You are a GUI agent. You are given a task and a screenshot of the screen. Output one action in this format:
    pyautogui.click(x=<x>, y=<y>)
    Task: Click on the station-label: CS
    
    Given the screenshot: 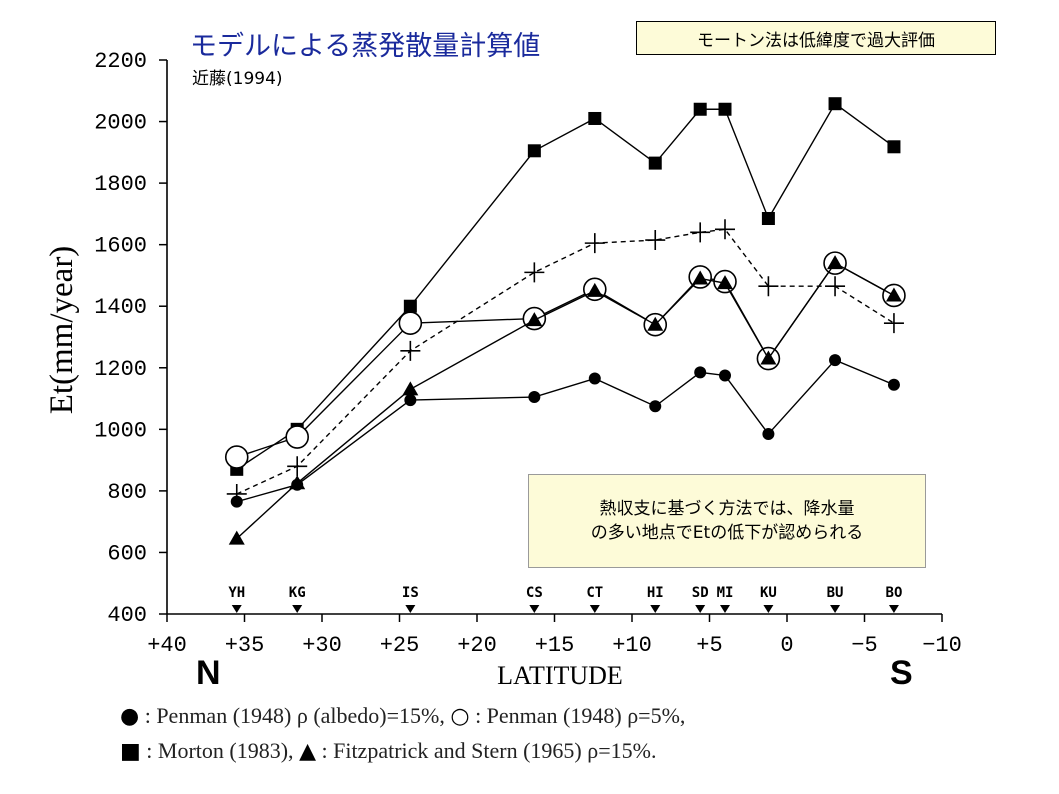 What is the action you would take?
    pyautogui.click(x=534, y=593)
    